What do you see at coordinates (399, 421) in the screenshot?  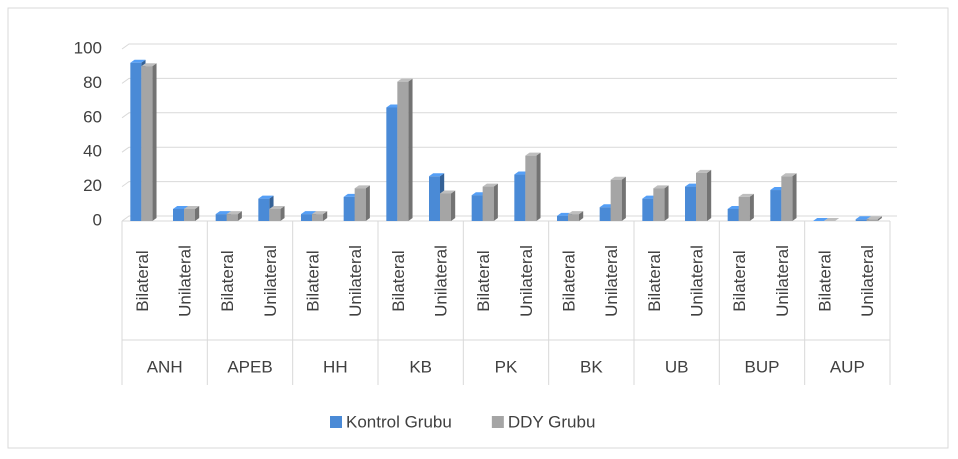 I see `legend-label: Kontrol Grubu` at bounding box center [399, 421].